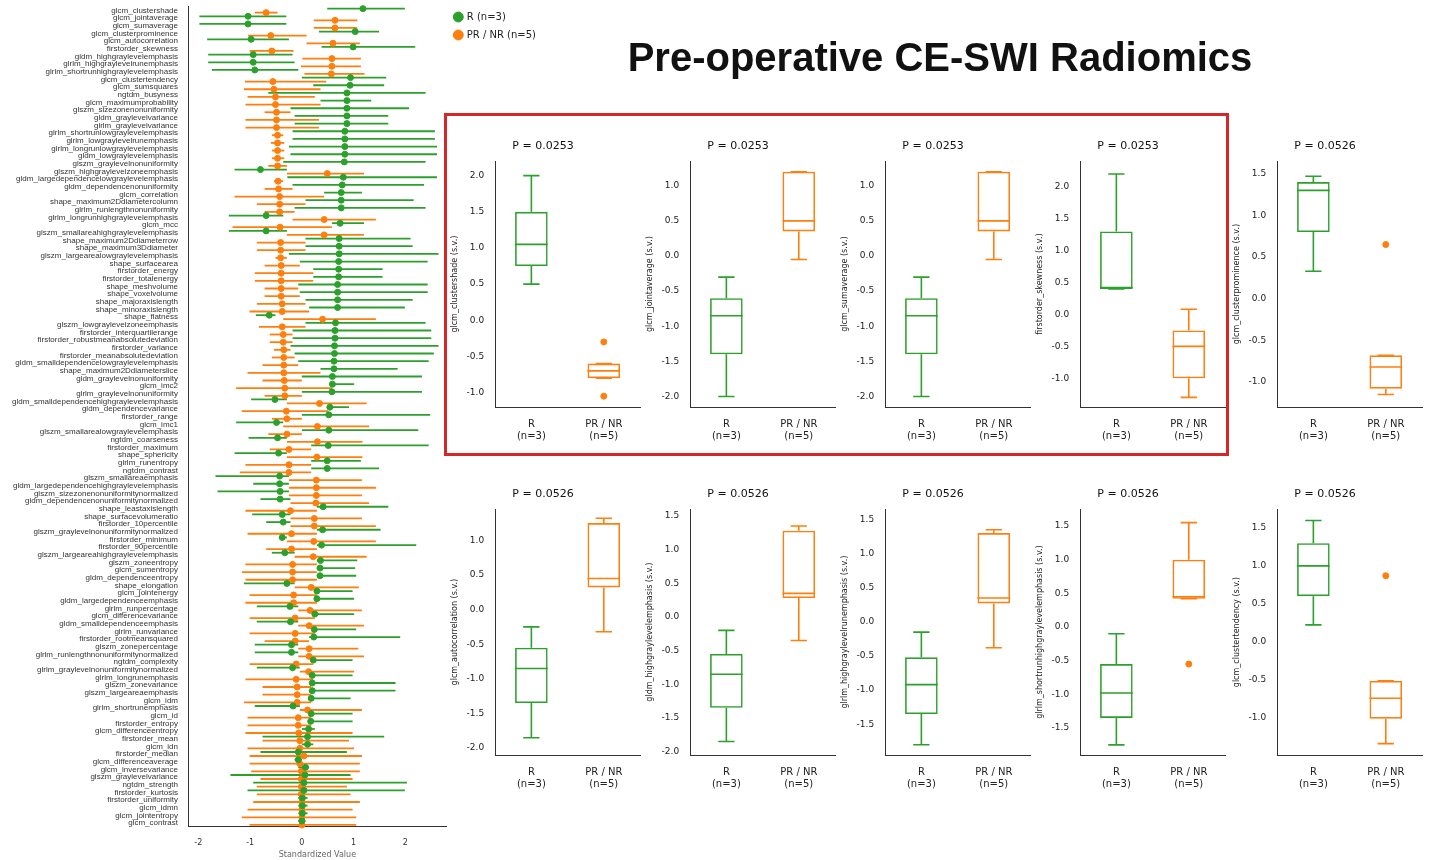  Describe the element at coordinates (125, 164) in the screenshot. I see `y-tick-label: glszm_graylevelnonuniformity` at that location.